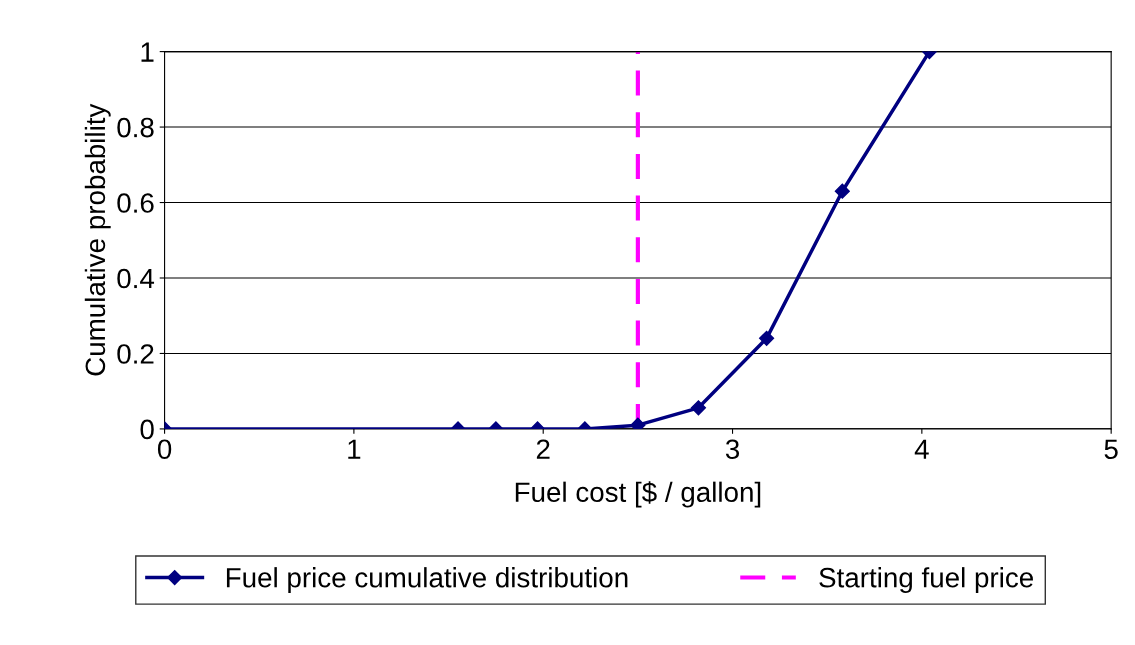 The image size is (1135, 645). What do you see at coordinates (135, 354) in the screenshot?
I see `y-tick-label: 0.2` at bounding box center [135, 354].